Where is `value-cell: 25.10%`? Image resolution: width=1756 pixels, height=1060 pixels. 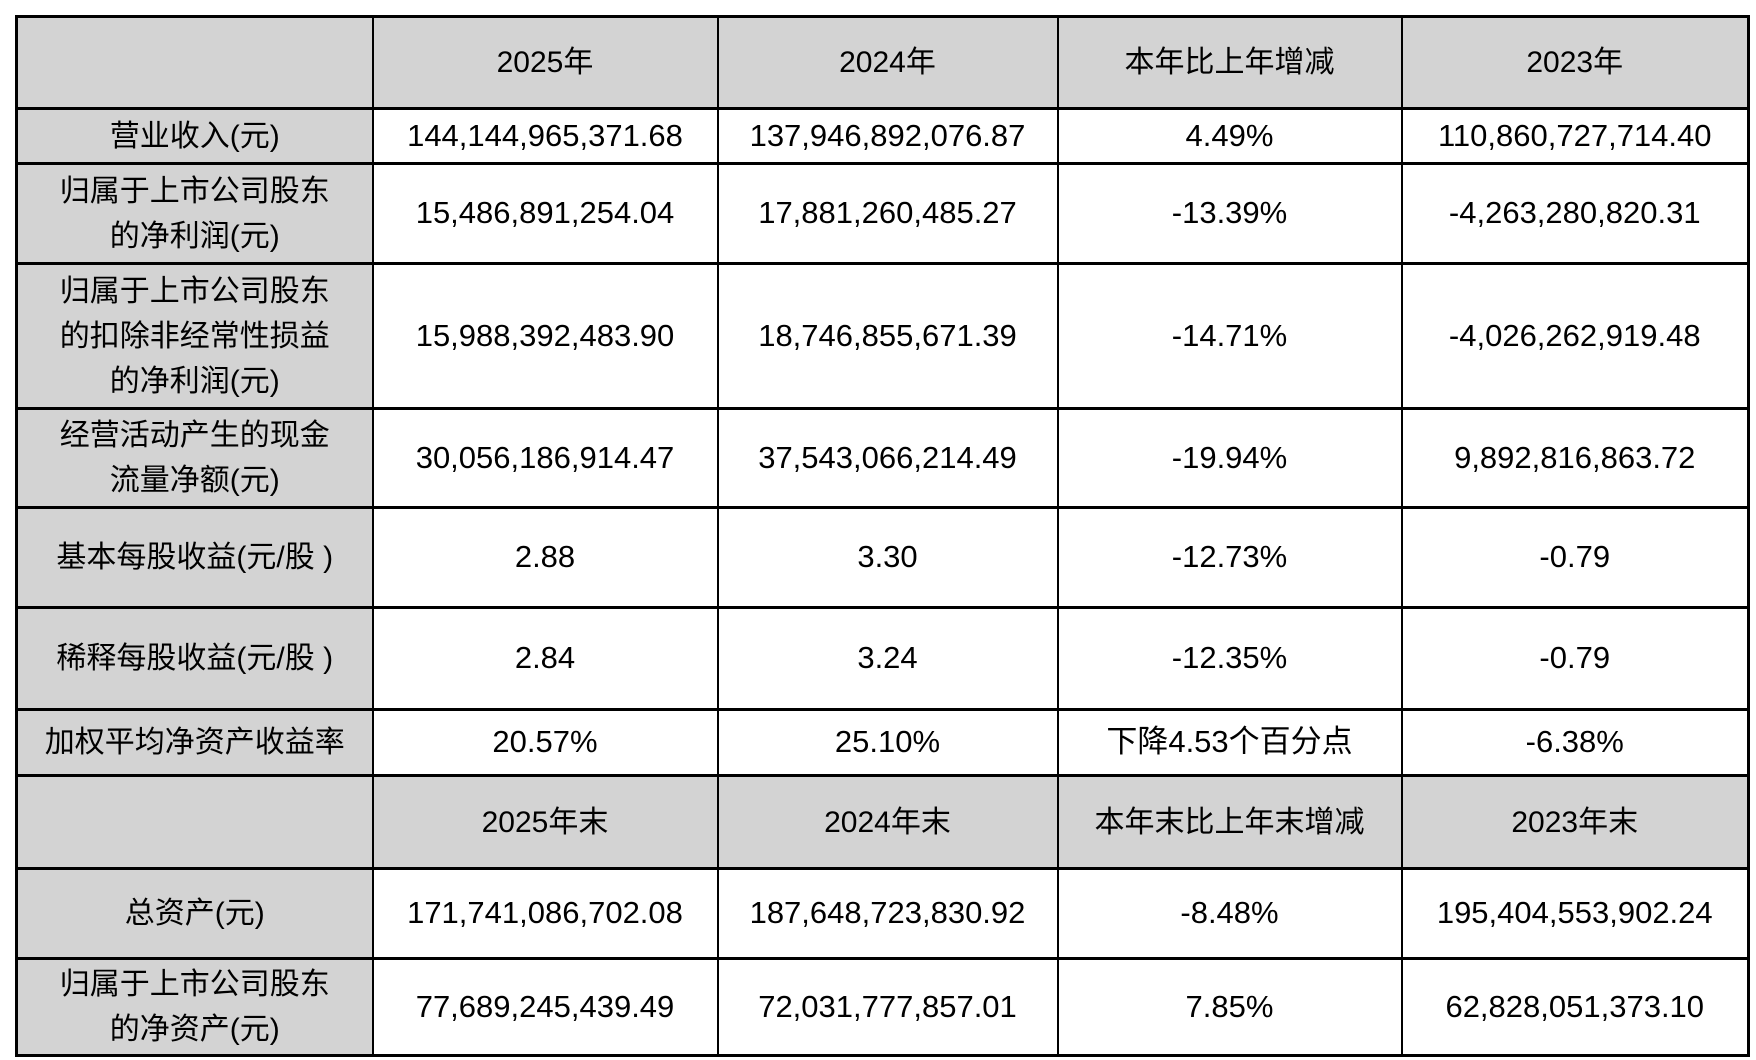 value-cell: 25.10% is located at coordinates (887, 742).